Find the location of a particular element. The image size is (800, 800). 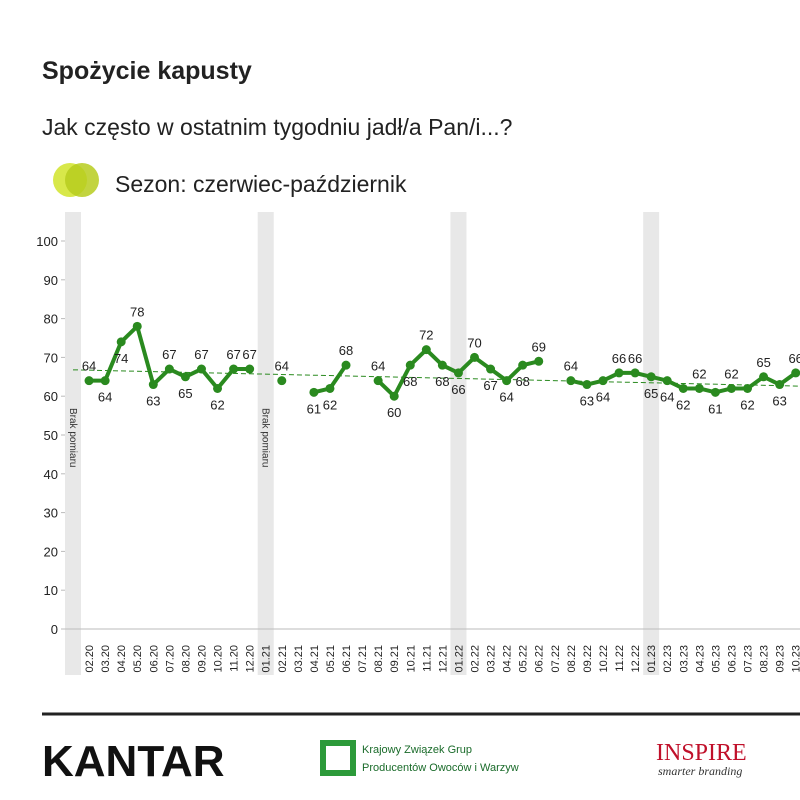

y-tick-label: 70 is located at coordinates (51, 357).